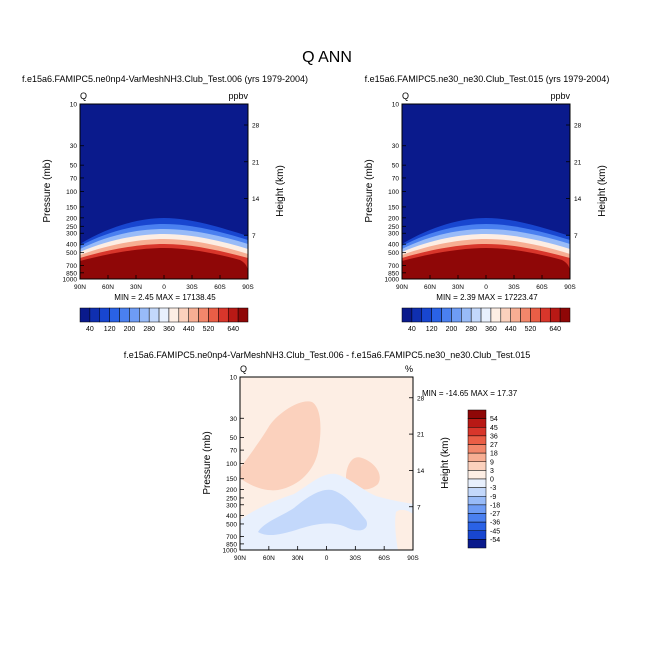 Image resolution: width=654 pixels, height=654 pixels. What do you see at coordinates (248, 287) in the screenshot?
I see `x-tick-label: 90S` at bounding box center [248, 287].